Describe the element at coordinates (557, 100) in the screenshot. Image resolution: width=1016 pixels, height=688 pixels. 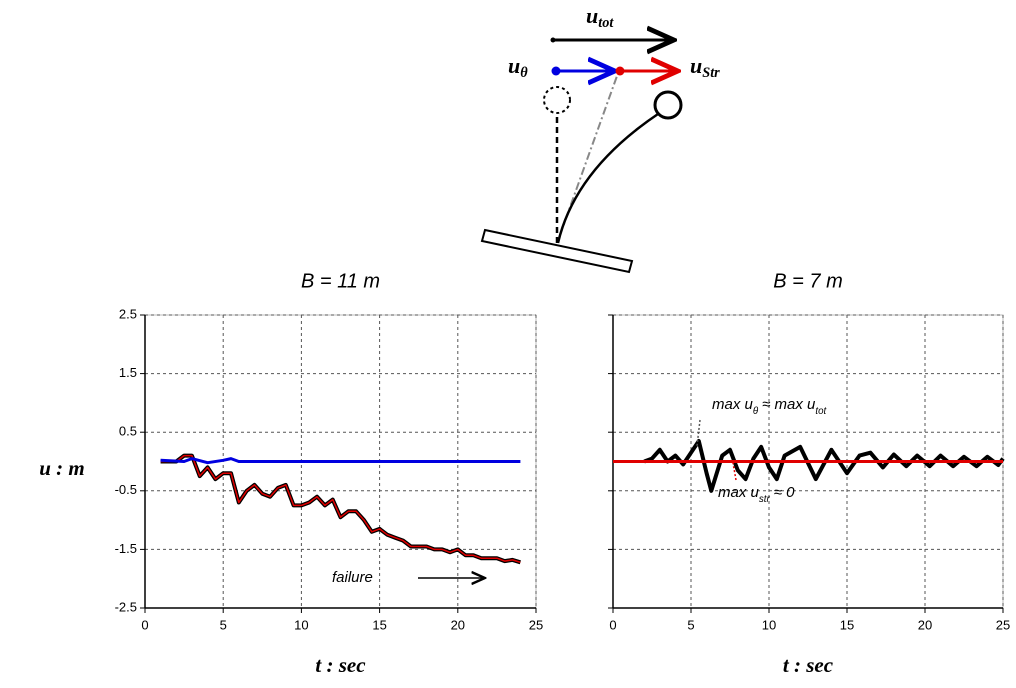
I see `rest-mass` at that location.